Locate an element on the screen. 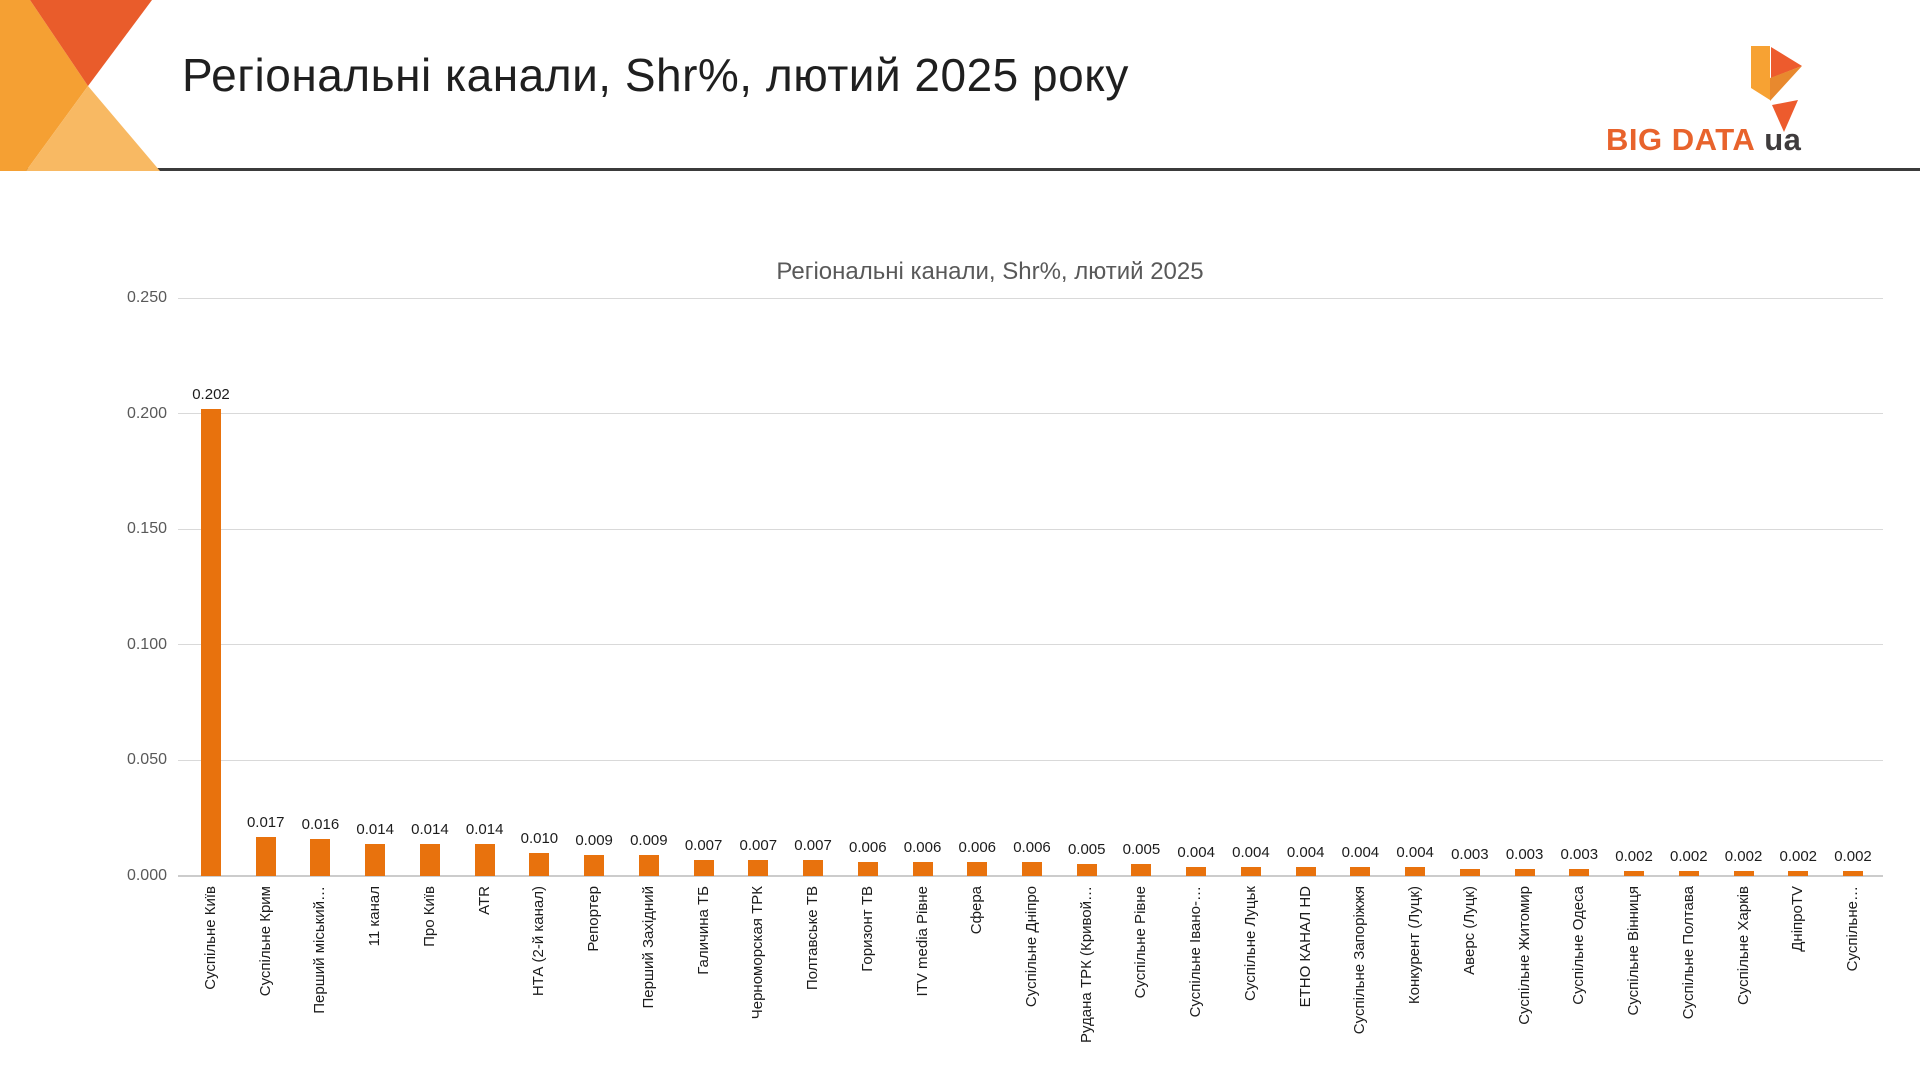  x-axis-category-label: Про Київ is located at coordinates (429, 916).